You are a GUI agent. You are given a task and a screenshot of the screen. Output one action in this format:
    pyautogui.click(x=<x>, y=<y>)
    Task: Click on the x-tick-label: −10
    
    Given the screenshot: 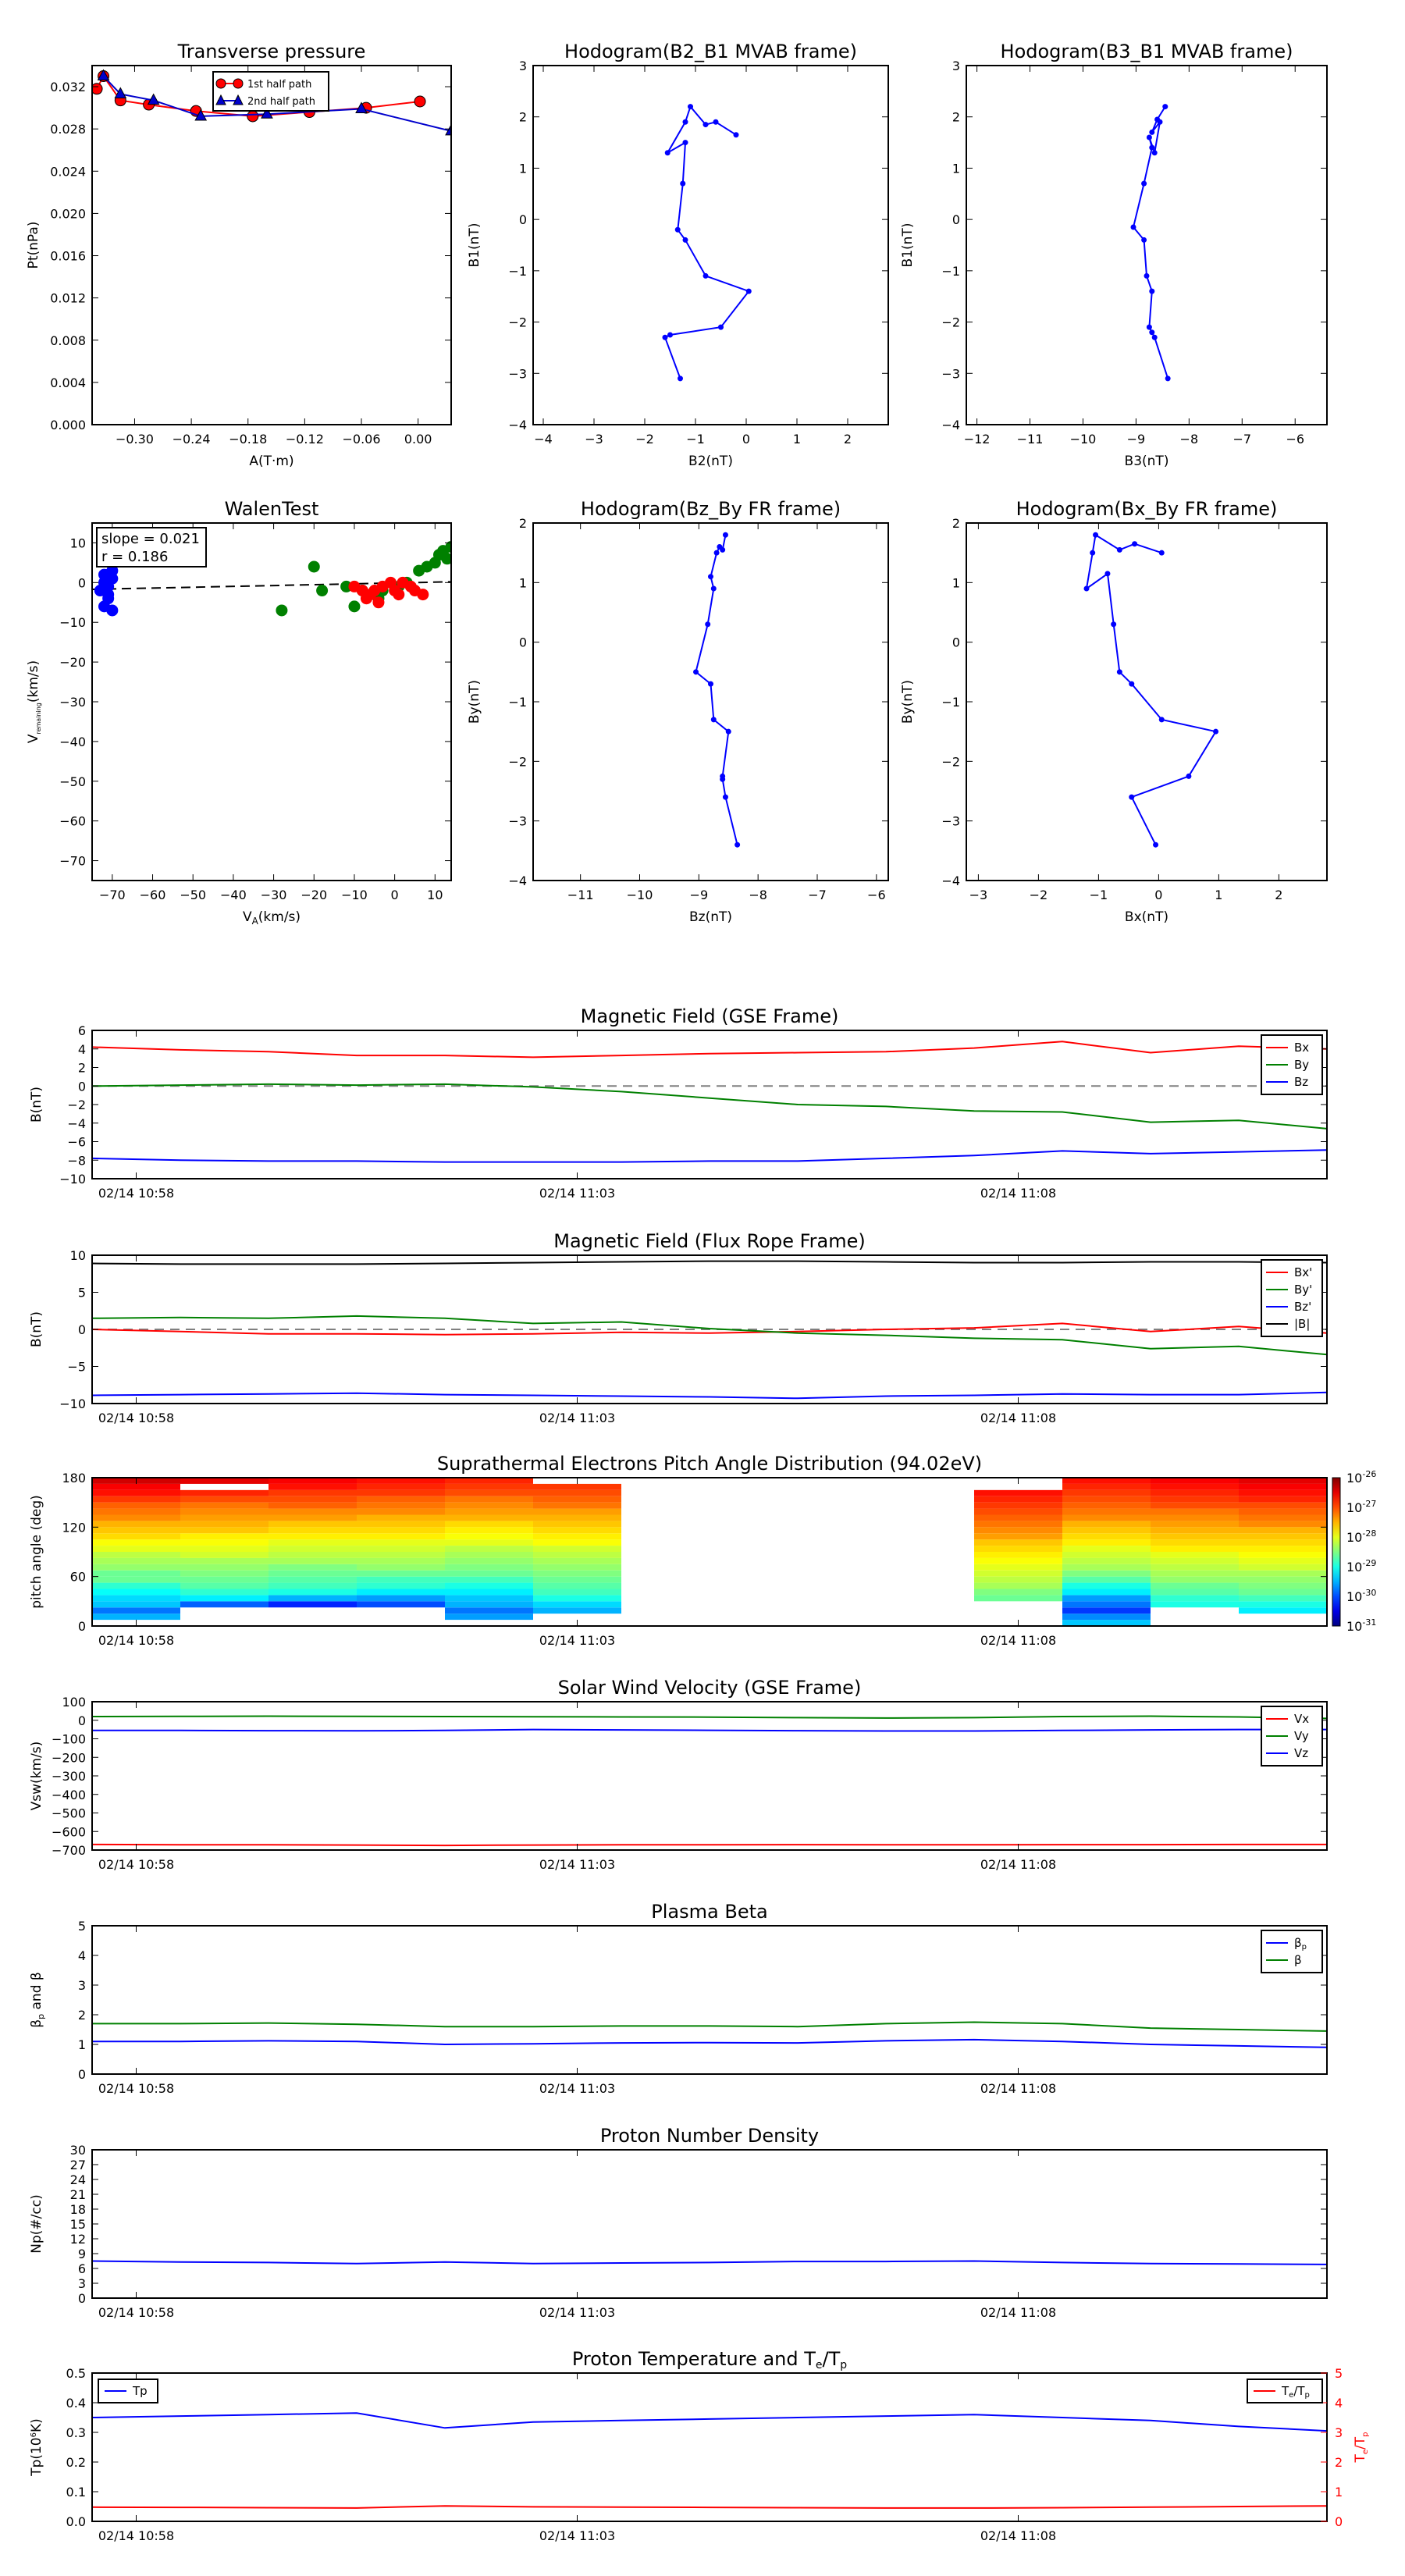 What is the action you would take?
    pyautogui.click(x=640, y=895)
    